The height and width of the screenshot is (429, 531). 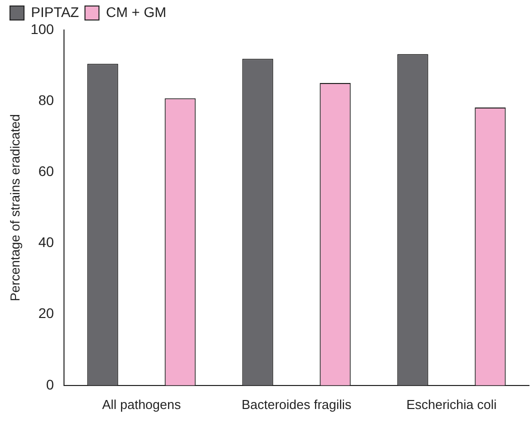 I want to click on y-tick-label: 100, so click(x=42, y=28).